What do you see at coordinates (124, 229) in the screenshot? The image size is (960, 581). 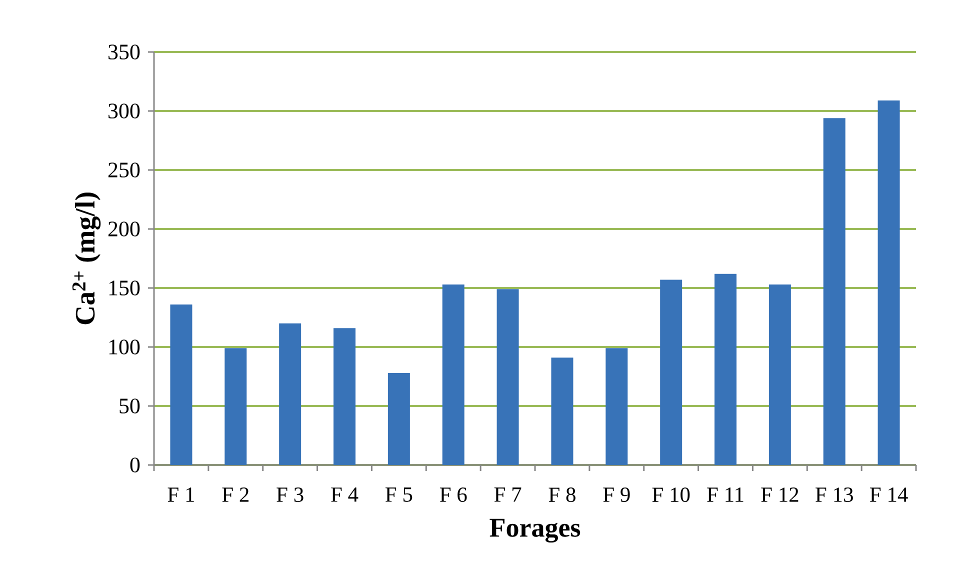 I see `y-tick-label: 200` at bounding box center [124, 229].